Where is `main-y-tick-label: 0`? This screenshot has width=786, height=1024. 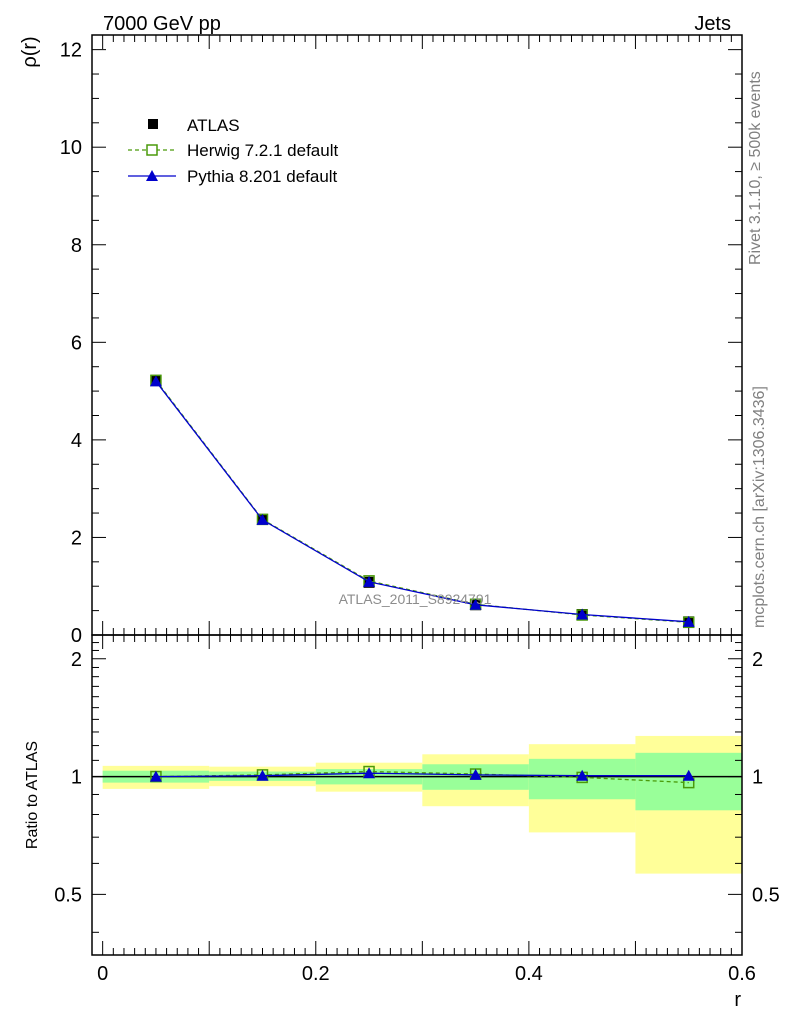
main-y-tick-label: 0 is located at coordinates (76, 636).